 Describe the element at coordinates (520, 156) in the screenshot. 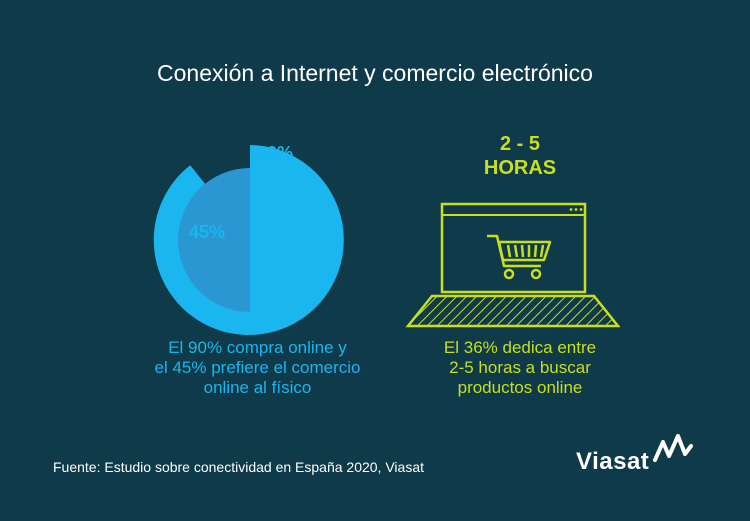

I see `hours-range: 2 - 5 HORAS` at that location.